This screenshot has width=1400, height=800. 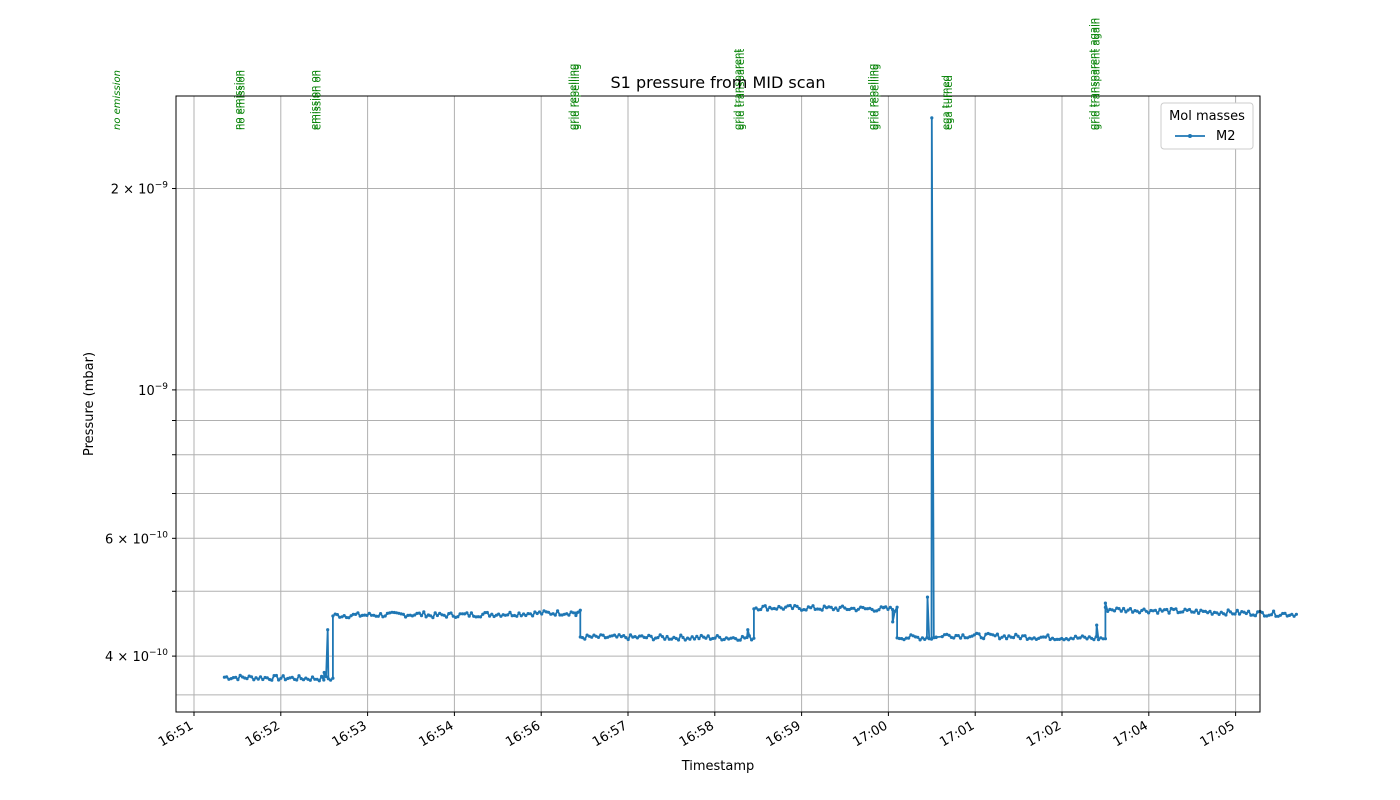 I want to click on legend-title: Mol masses, so click(x=1207, y=116).